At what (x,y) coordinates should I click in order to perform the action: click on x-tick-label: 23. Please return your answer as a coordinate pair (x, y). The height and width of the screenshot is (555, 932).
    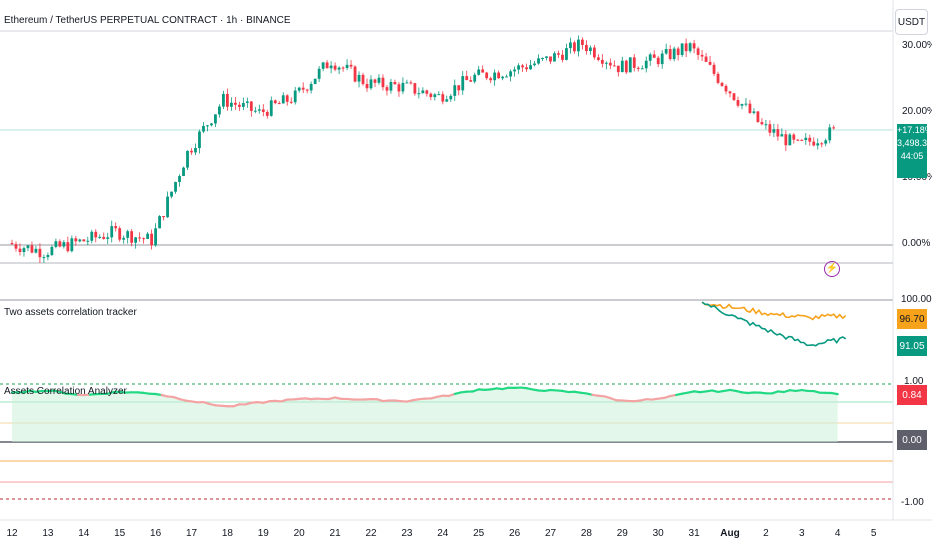
    Looking at the image, I should click on (406, 533).